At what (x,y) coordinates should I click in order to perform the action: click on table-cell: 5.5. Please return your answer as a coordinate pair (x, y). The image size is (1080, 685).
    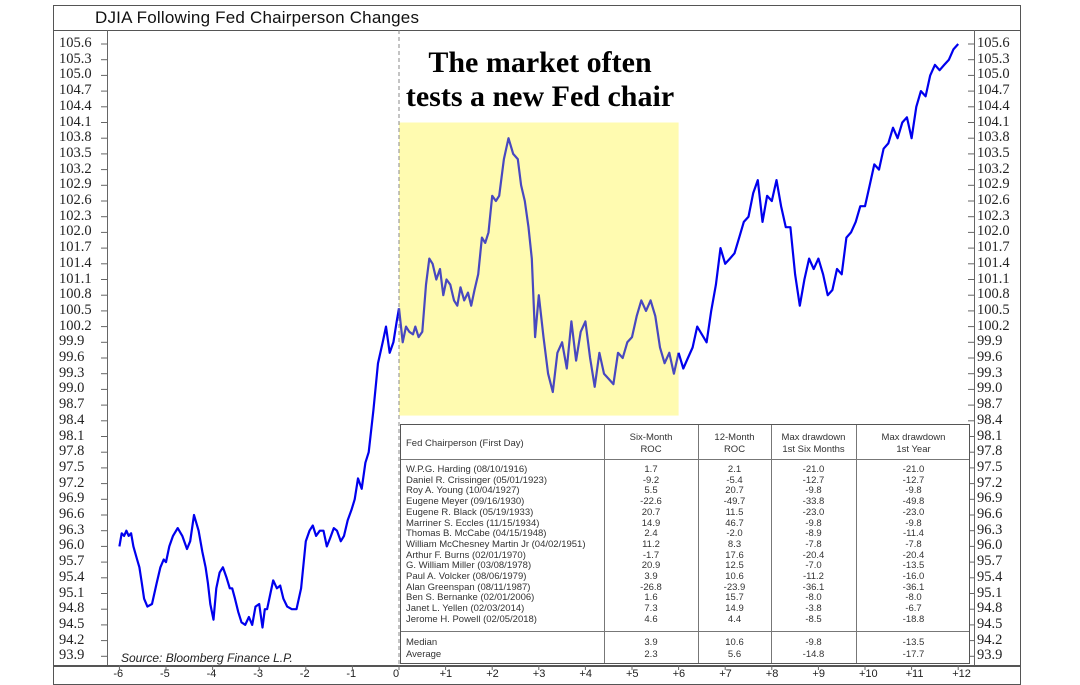
    Looking at the image, I should click on (651, 491).